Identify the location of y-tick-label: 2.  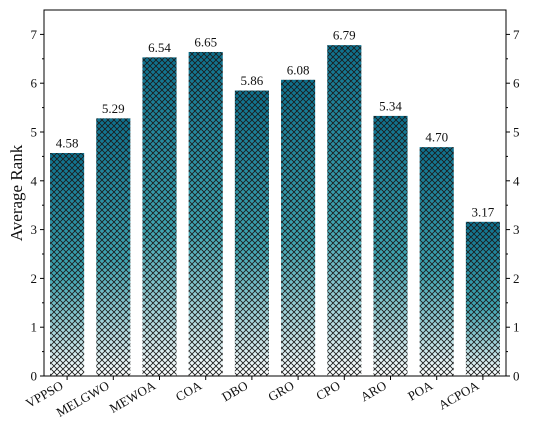
(34, 278).